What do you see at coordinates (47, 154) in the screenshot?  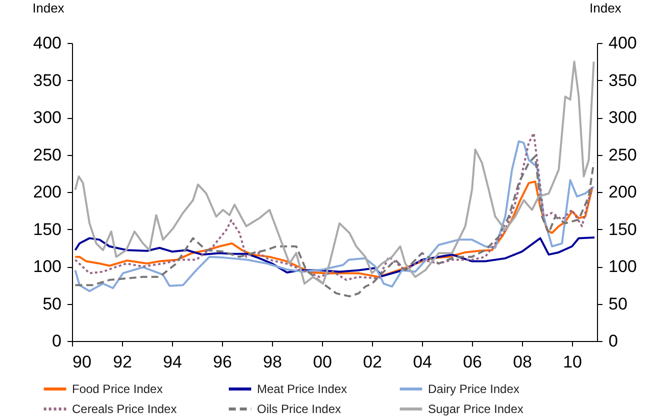 I see `y-tick-label: 250` at bounding box center [47, 154].